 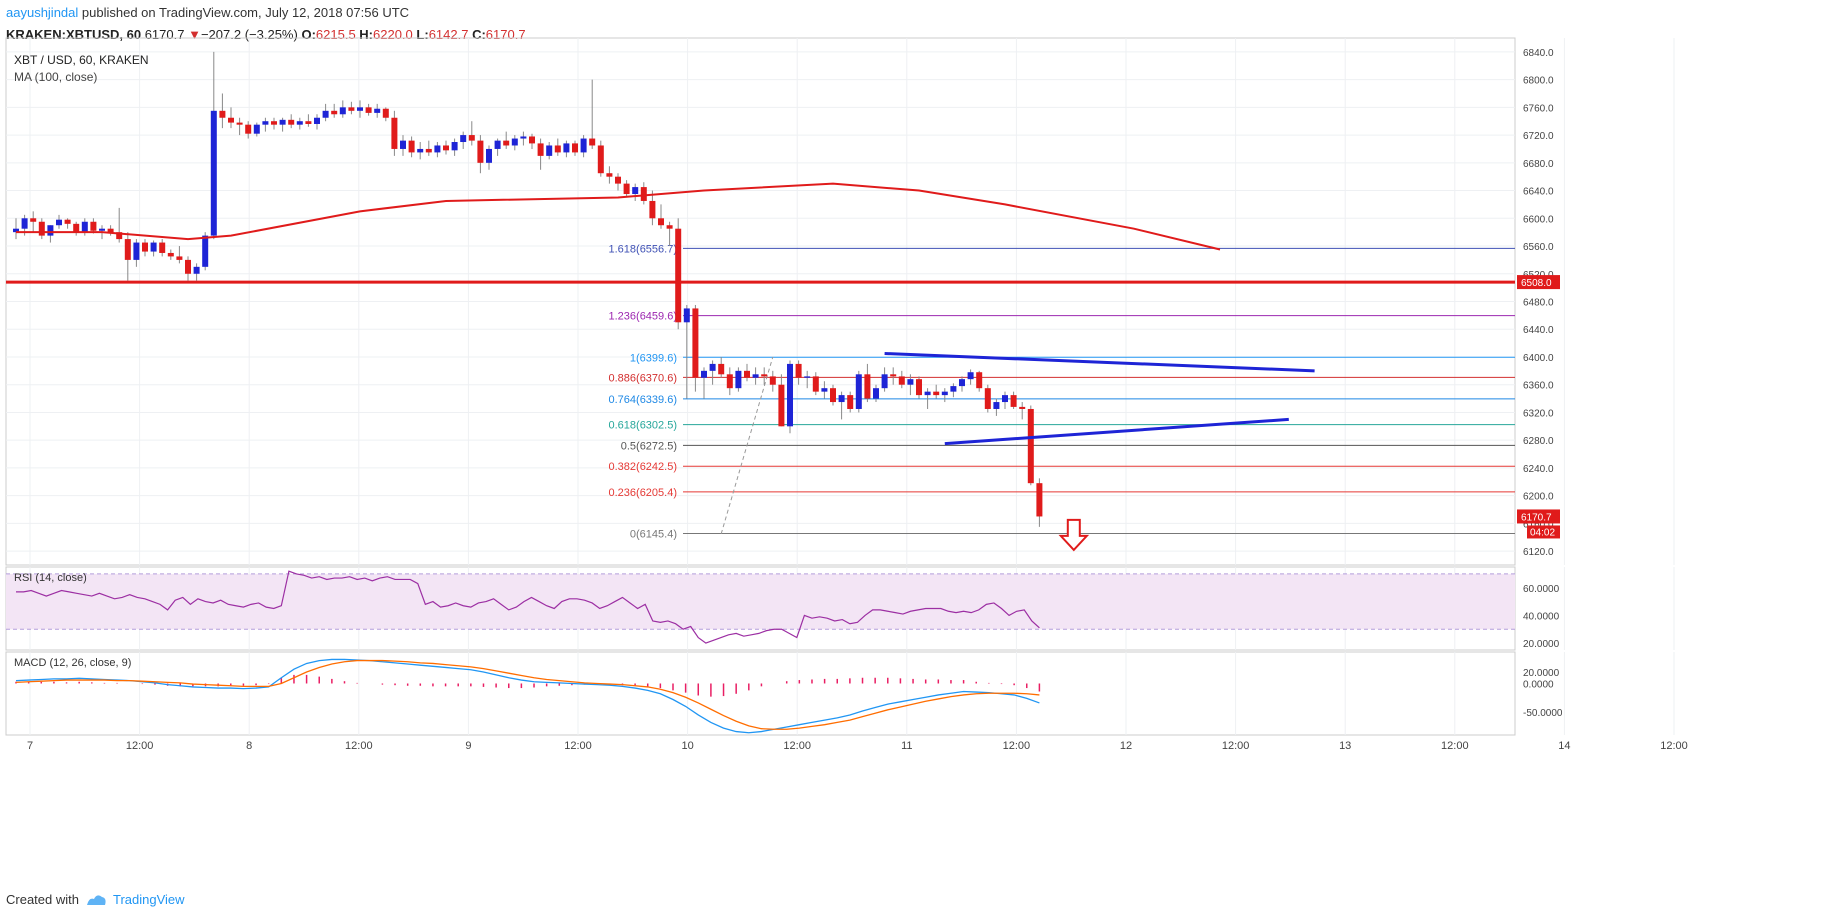 I want to click on author-link: aayushjindal, so click(x=42, y=12).